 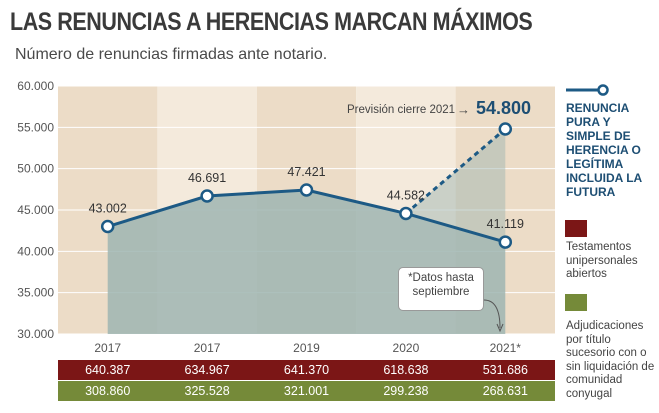 What do you see at coordinates (492, 314) in the screenshot?
I see `note-arrow` at bounding box center [492, 314].